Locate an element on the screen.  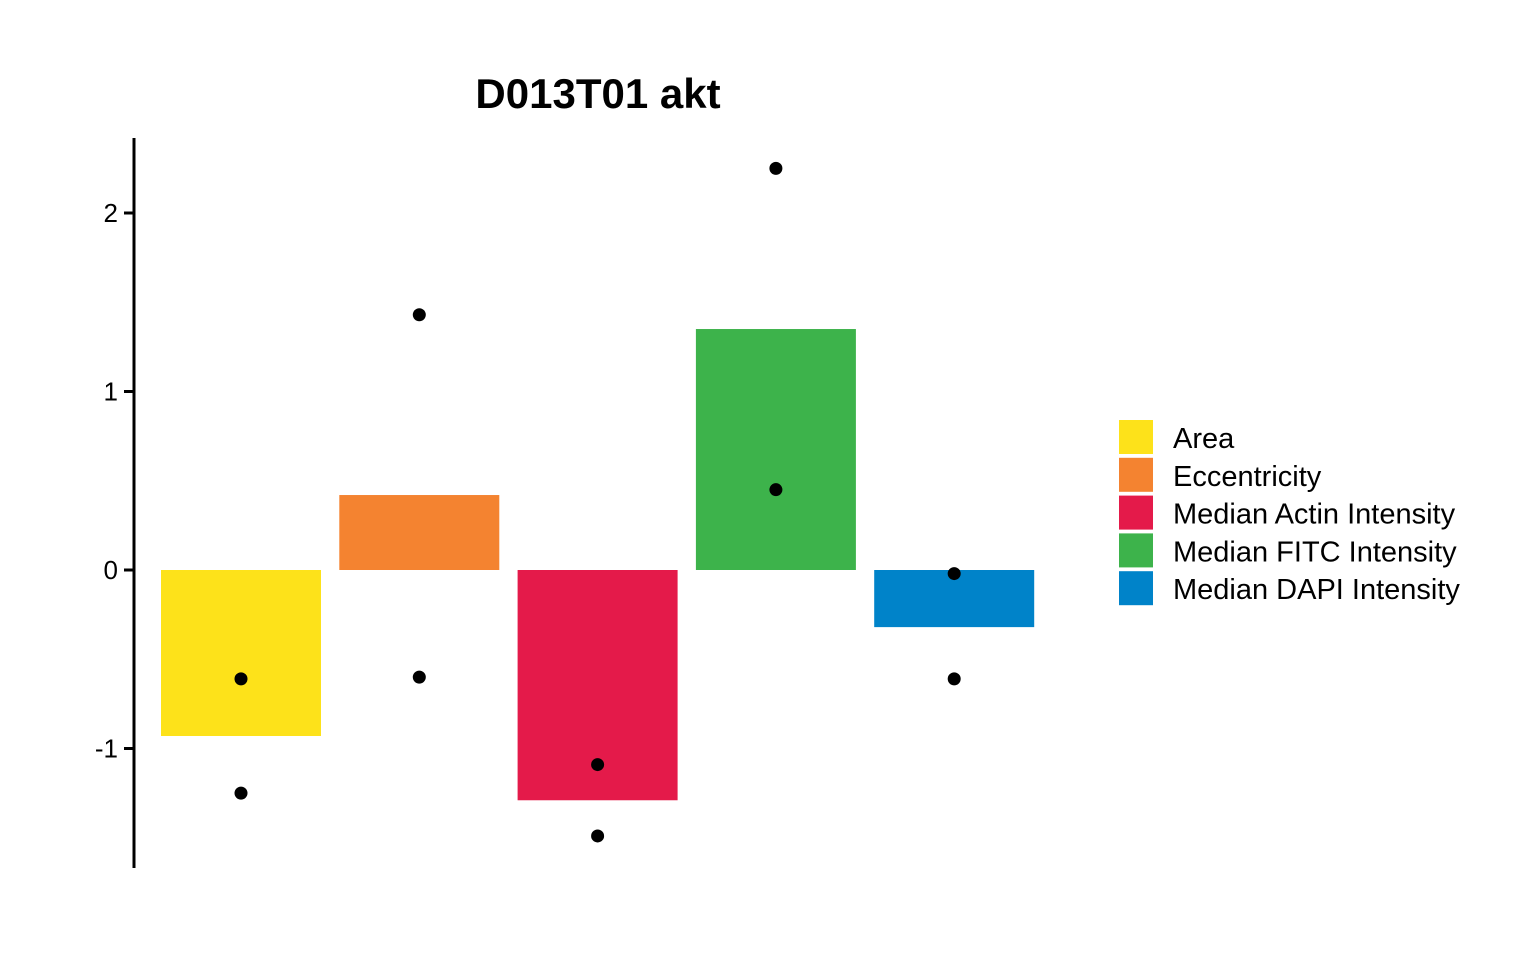
y-tick-label: 1 is located at coordinates (111, 392).